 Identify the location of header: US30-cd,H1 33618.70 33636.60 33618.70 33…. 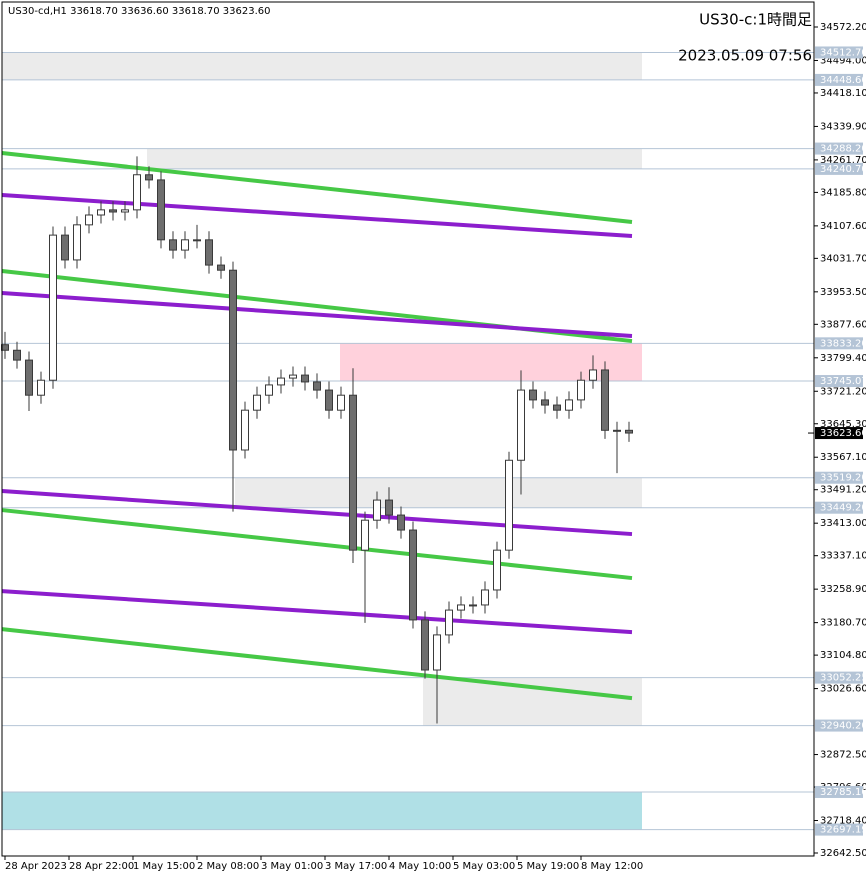
(139, 11).